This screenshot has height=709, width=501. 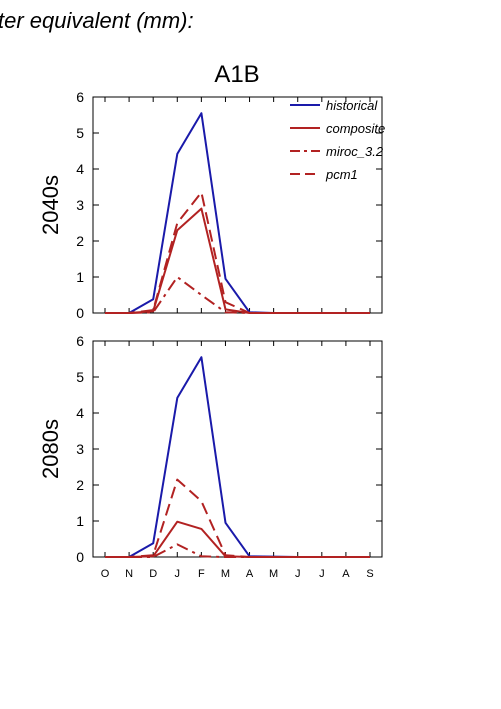 What do you see at coordinates (341, 174) in the screenshot?
I see `legend-label: pcm1` at bounding box center [341, 174].